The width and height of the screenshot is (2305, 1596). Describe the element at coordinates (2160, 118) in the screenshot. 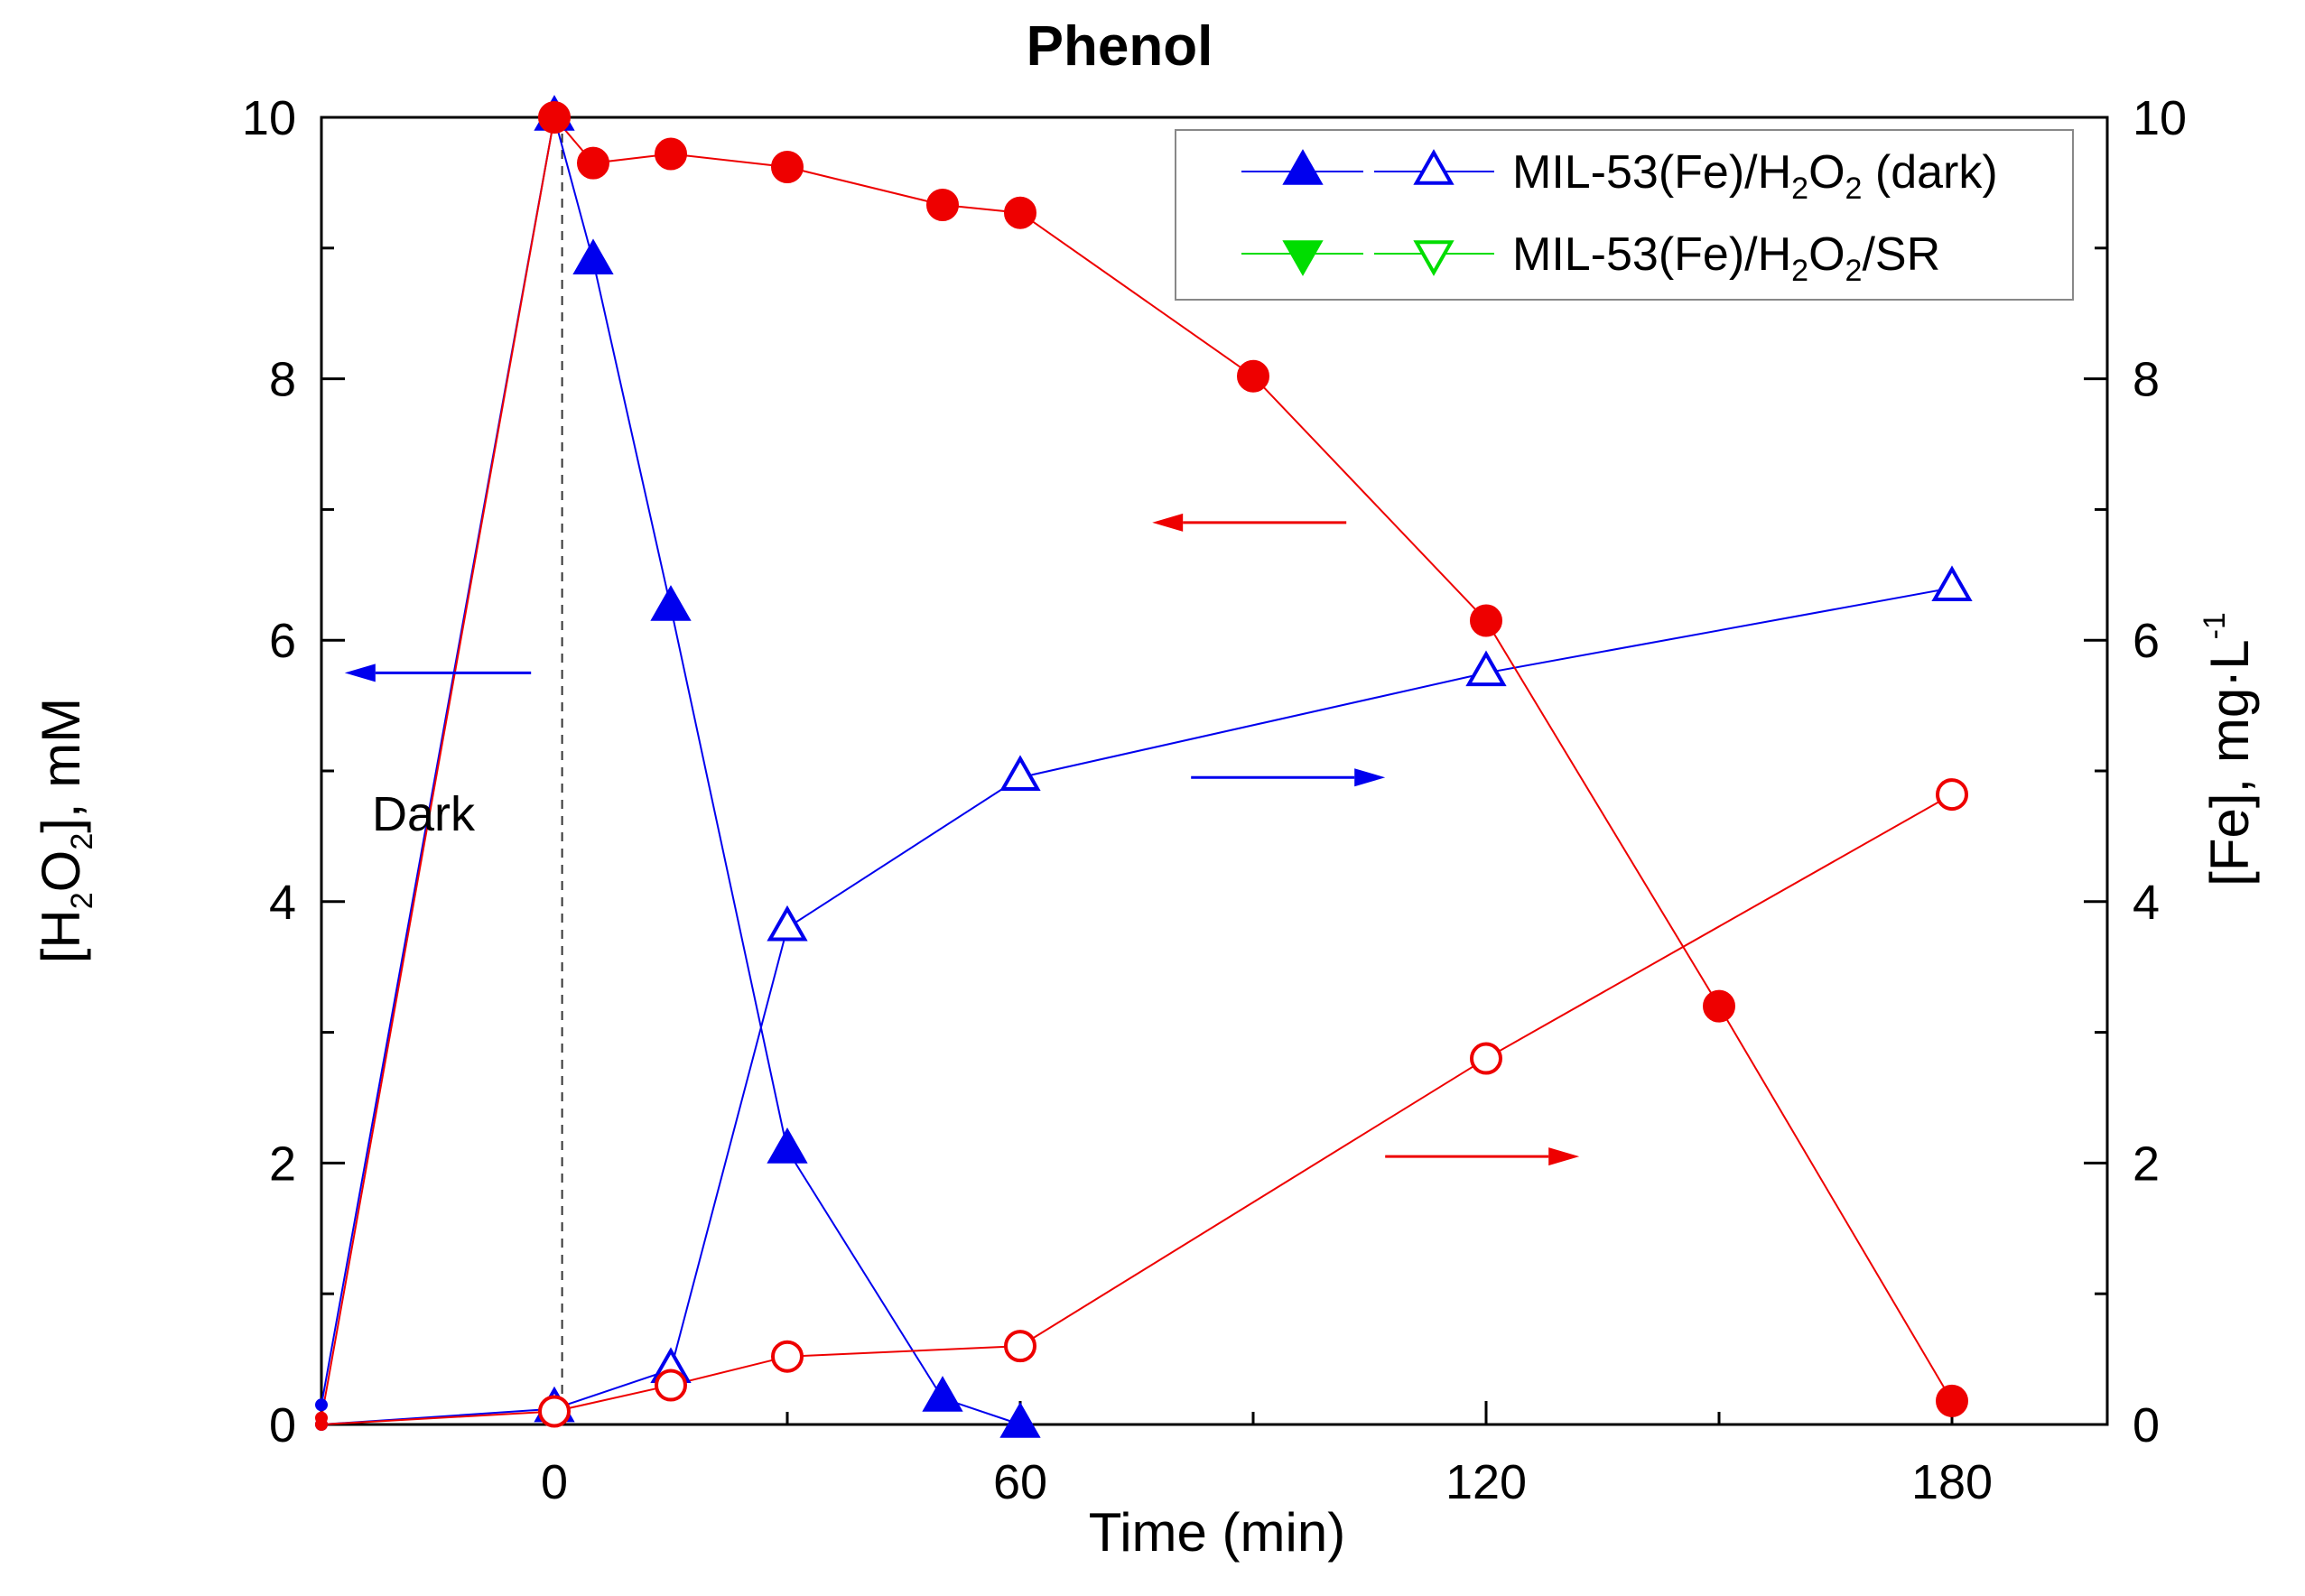

I see `y-right-tick-label-10: 10` at that location.